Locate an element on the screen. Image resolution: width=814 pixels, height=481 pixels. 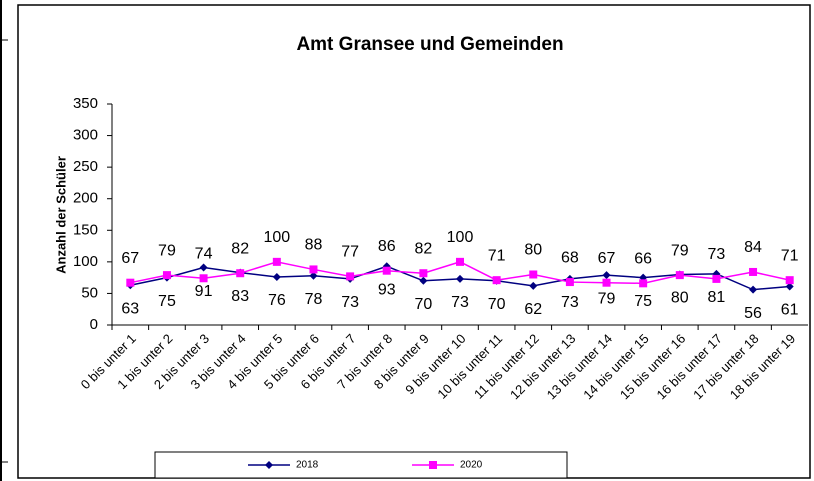
data-label: 77 is located at coordinates (350, 252).